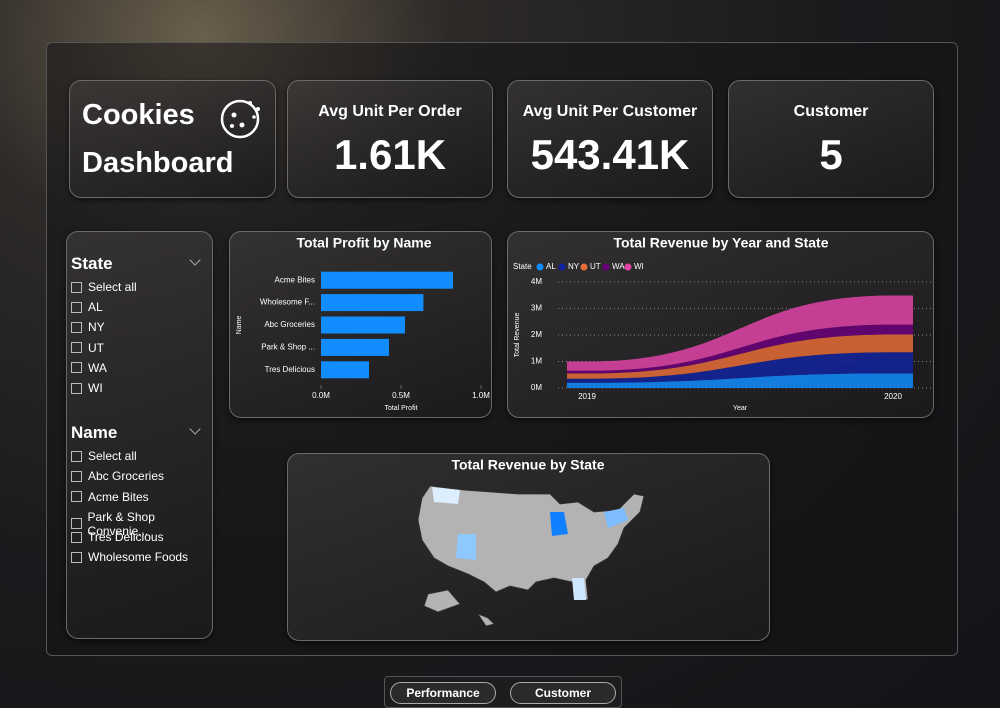 This screenshot has height=708, width=1000. What do you see at coordinates (390, 111) in the screenshot?
I see `kpi-label: Avg Unit Per Order` at bounding box center [390, 111].